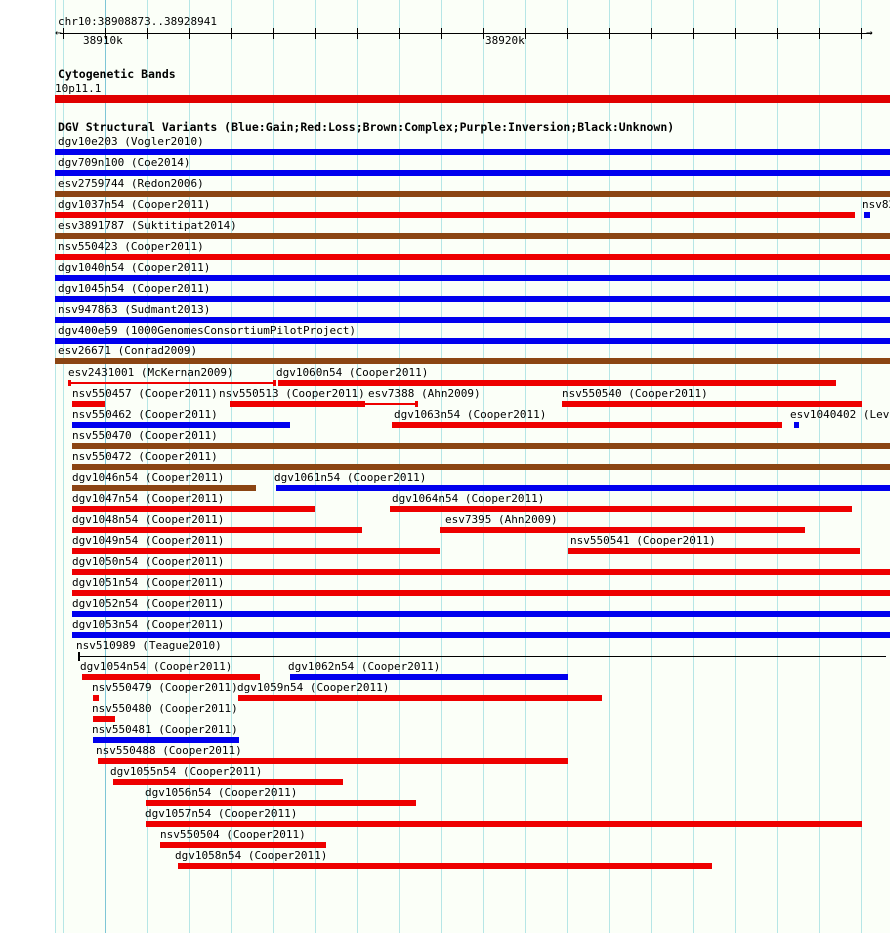 The height and width of the screenshot is (933, 890). I want to click on variant-label: nsv820(, so click(876, 204).